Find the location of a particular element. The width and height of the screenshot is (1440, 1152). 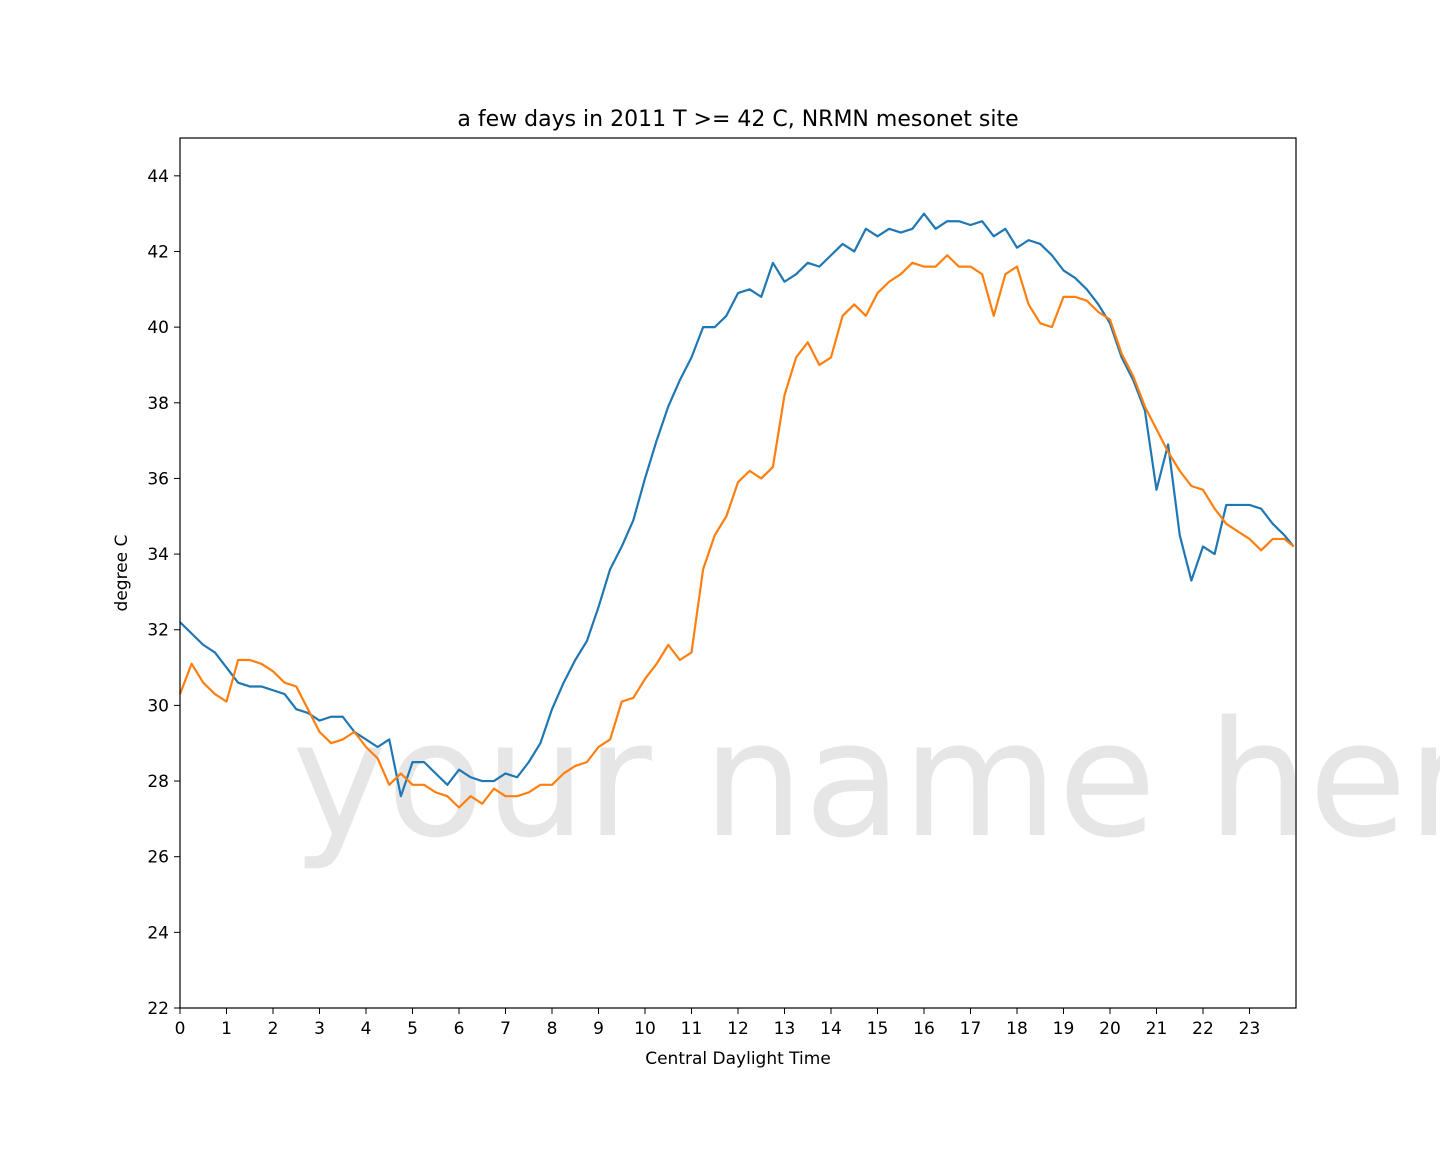

x-tick-label: 15 is located at coordinates (878, 1029).